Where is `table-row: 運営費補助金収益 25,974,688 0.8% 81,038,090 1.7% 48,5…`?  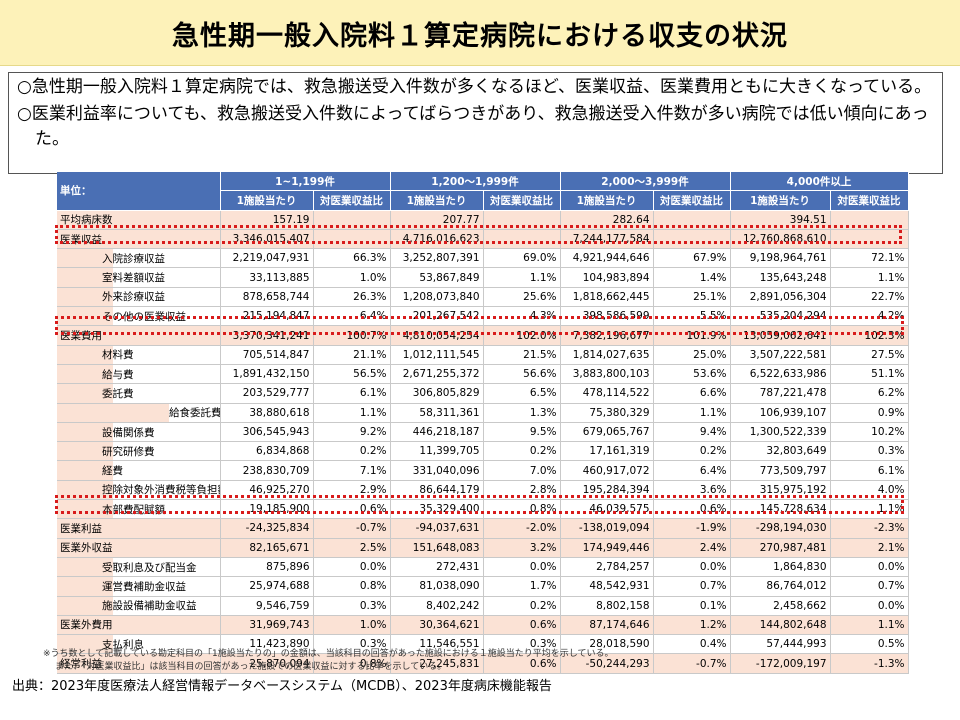 table-row: 運営費補助金収益 25,974,688 0.8% 81,038,090 1.7% 48,5… is located at coordinates (483, 586).